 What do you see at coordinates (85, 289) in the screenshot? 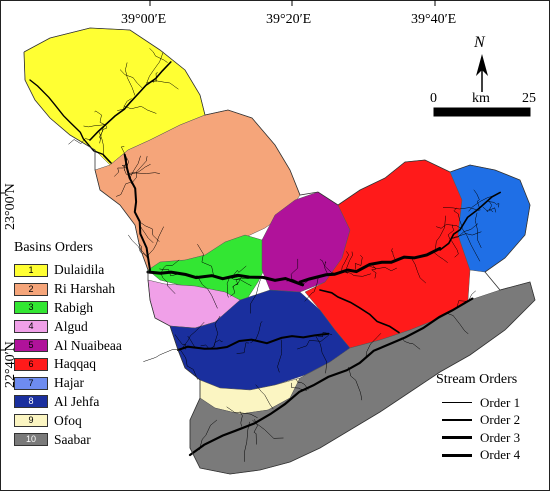
I see `legend-label: Ri Harshah` at bounding box center [85, 289].